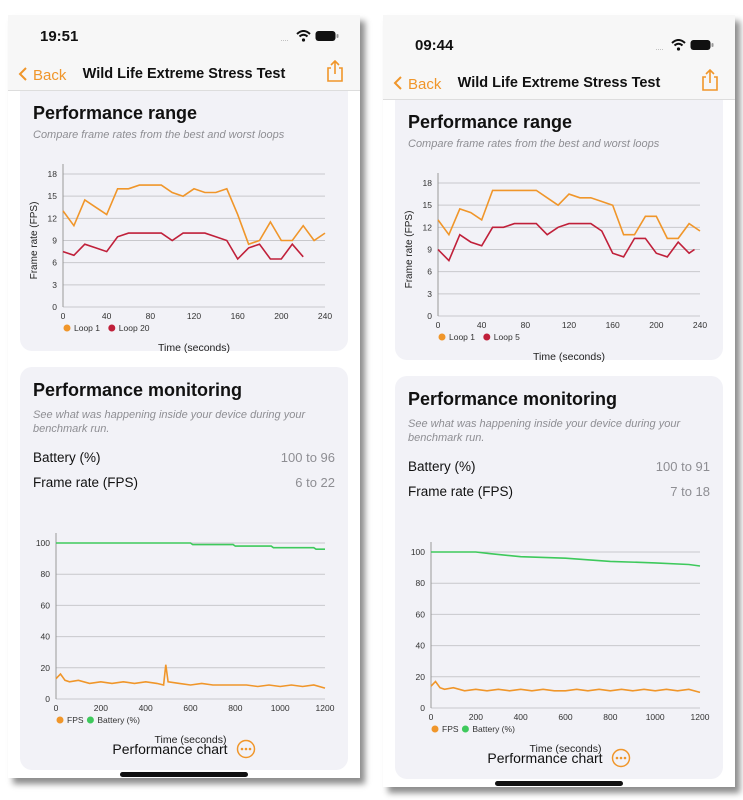 This screenshot has height=800, width=743. Describe the element at coordinates (565, 717) in the screenshot. I see `x-tick-label: 600` at that location.